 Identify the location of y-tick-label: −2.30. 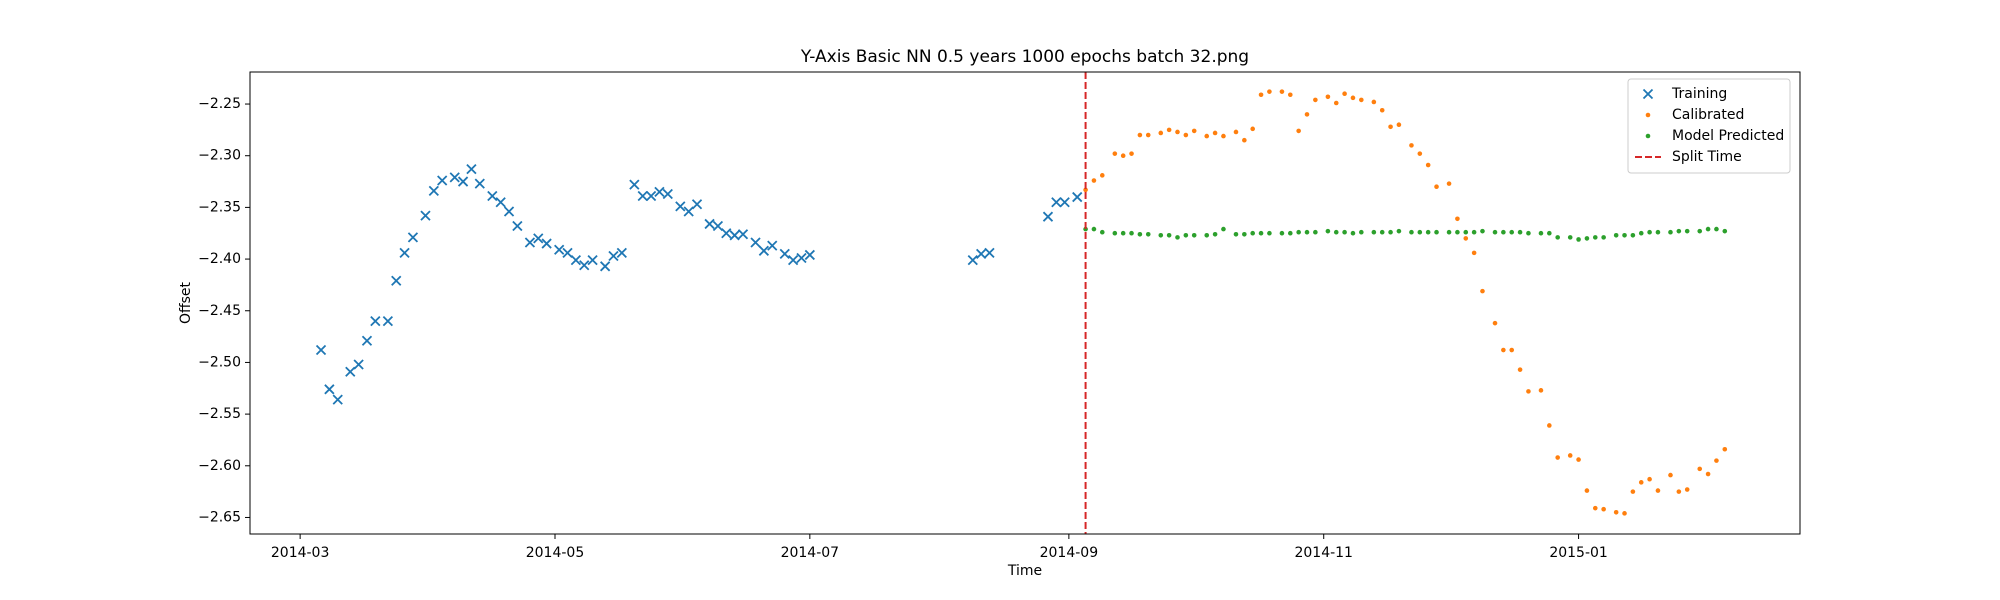
(219, 156).